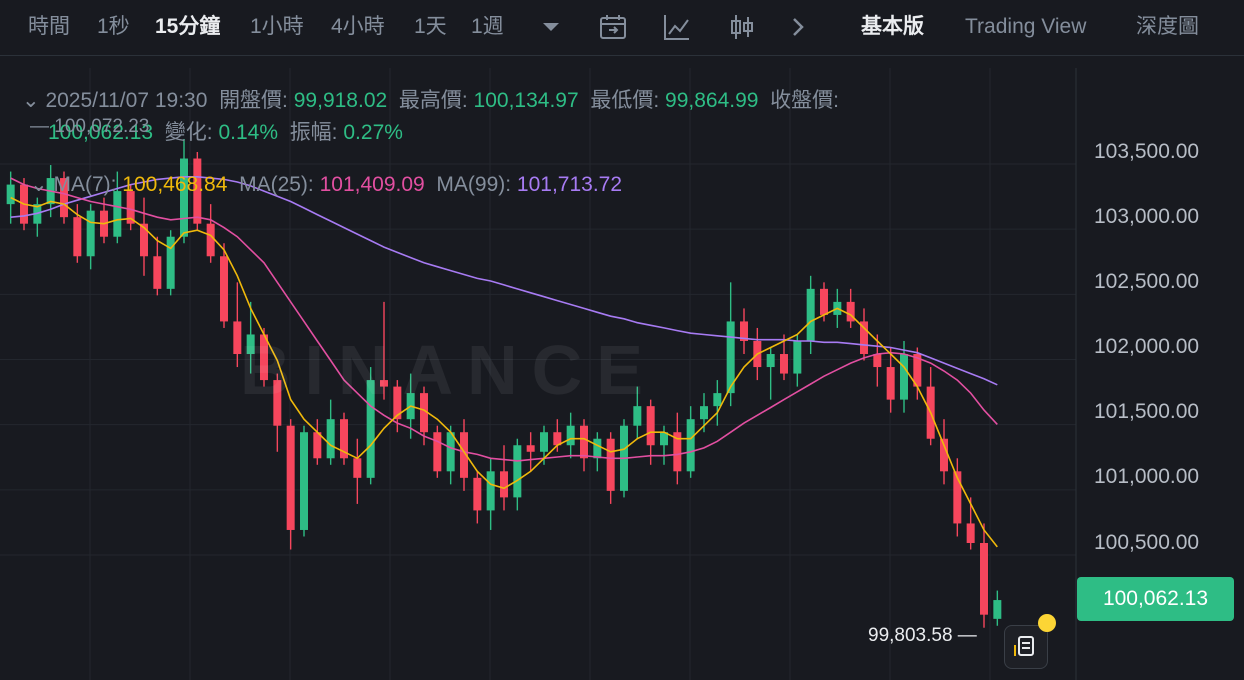 This screenshot has height=680, width=1244. I want to click on interval-1s: 1秒, so click(113, 26).